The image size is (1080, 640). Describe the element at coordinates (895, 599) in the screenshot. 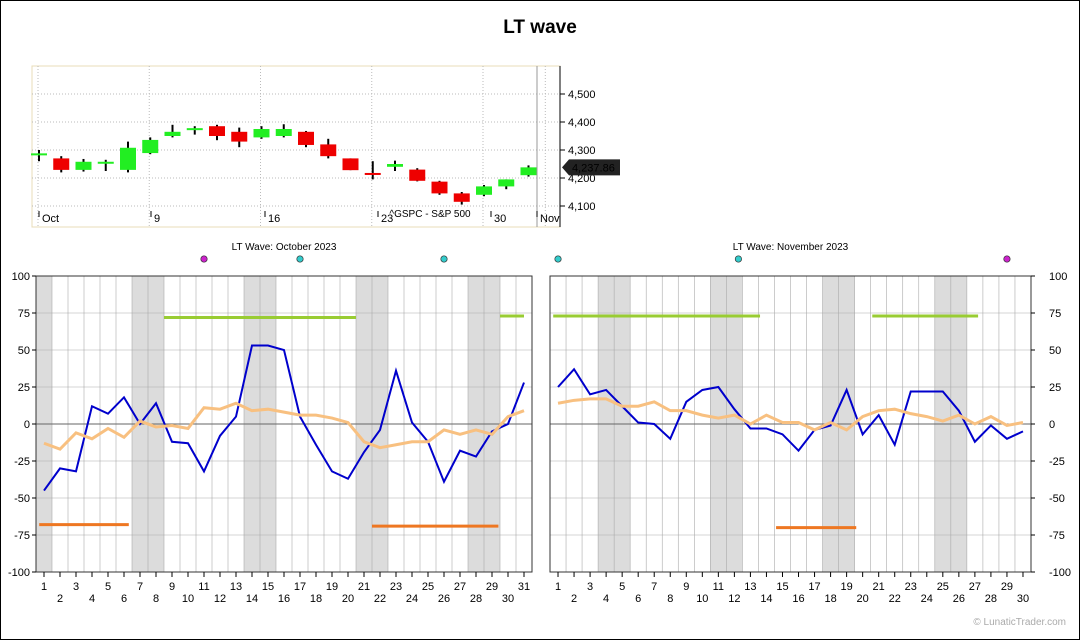

I see `wave-x-tick-label: 22` at that location.